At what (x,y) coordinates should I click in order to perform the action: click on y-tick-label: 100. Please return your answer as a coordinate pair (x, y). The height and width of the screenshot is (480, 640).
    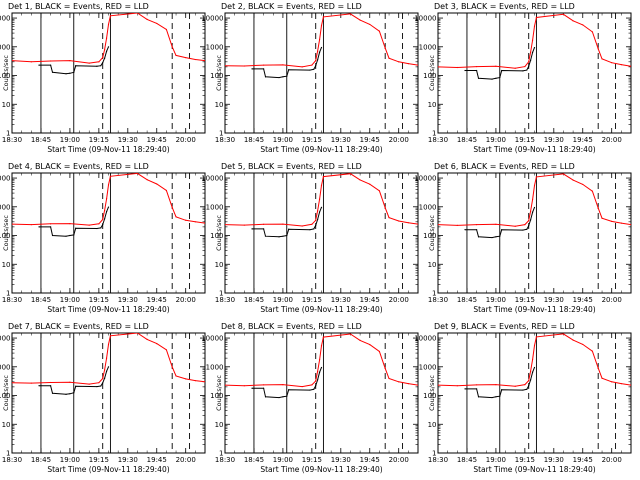
    Looking at the image, I should click on (5, 76).